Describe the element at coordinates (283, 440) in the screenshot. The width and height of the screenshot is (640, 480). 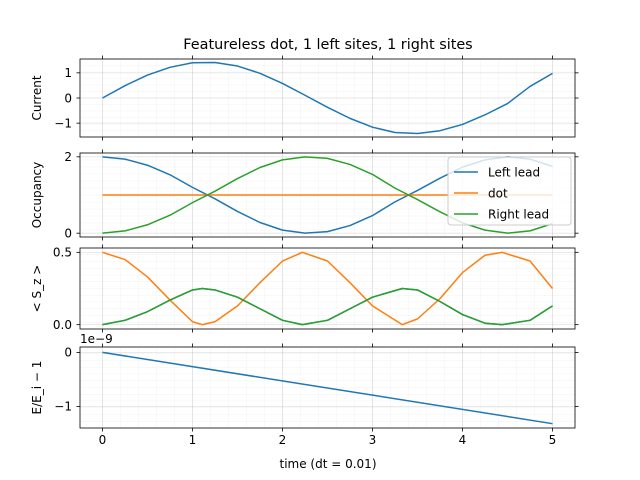
I see `x-tick-label: 2` at that location.